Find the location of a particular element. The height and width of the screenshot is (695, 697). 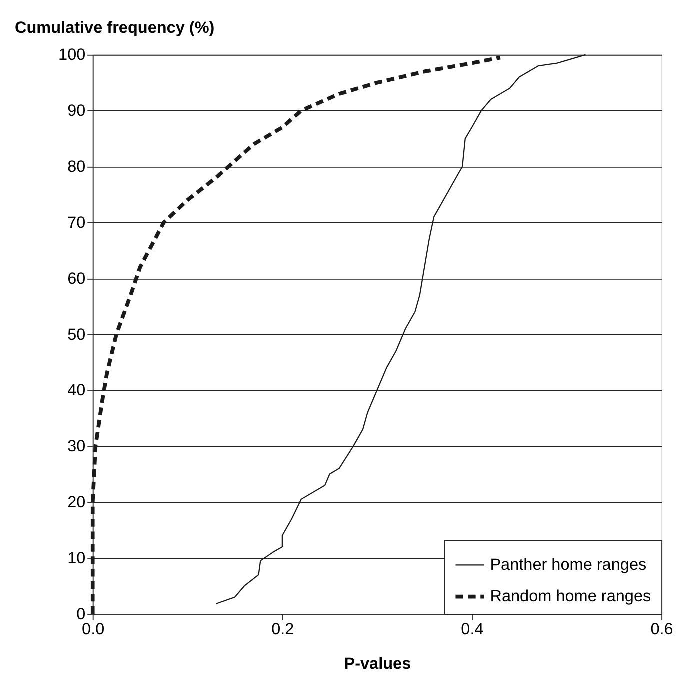

y-tick-label: 100 is located at coordinates (72, 55).